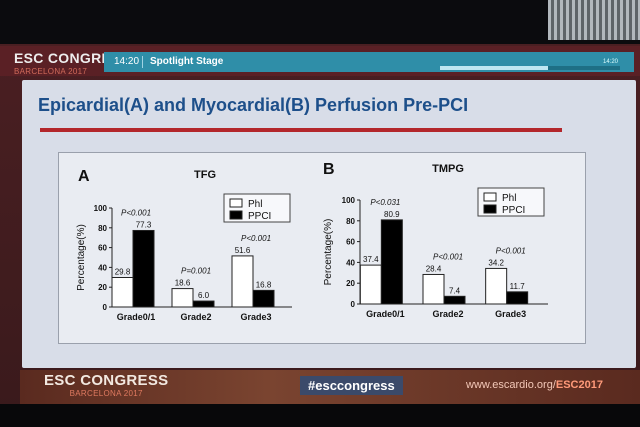 The image size is (640, 427). I want to click on chart-a-data-label: 16.8, so click(264, 284).